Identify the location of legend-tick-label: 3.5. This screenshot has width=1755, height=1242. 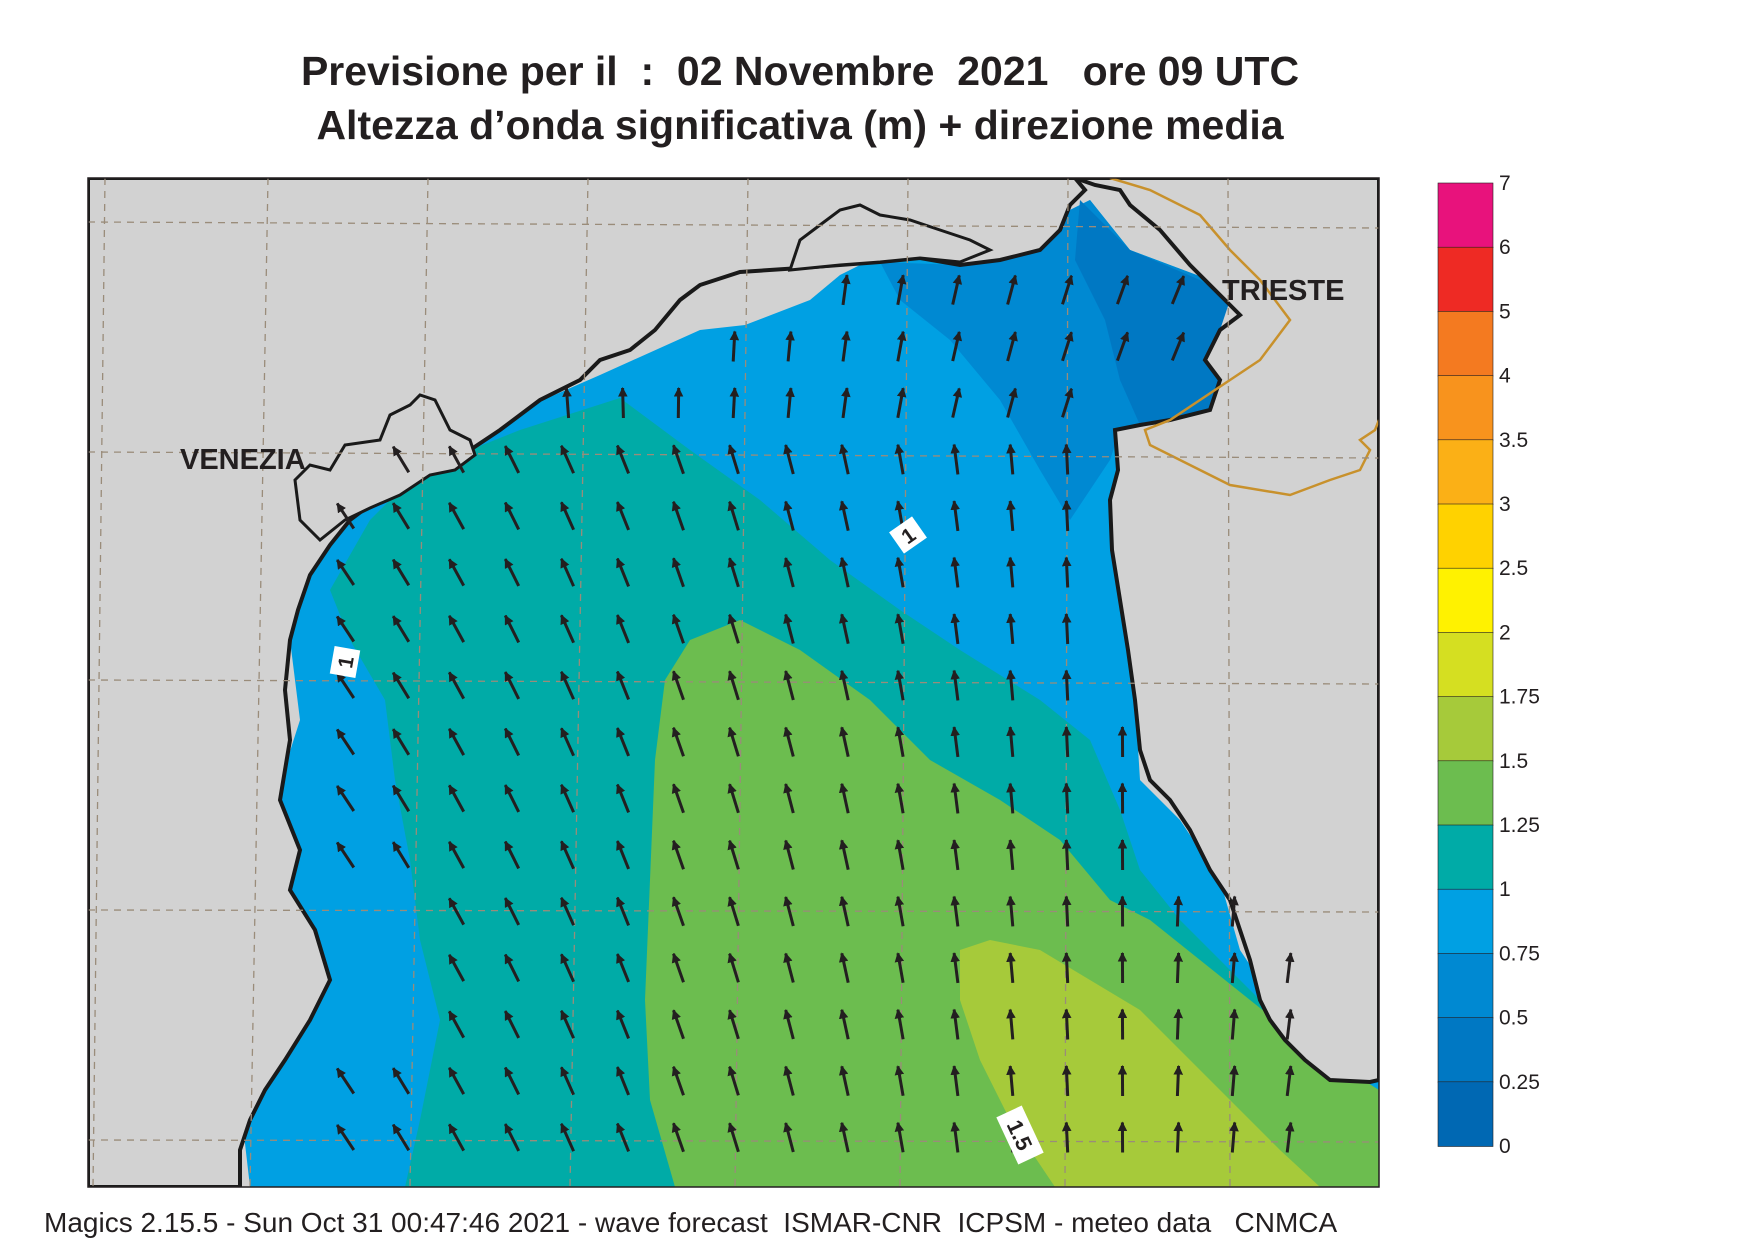
(1513, 440).